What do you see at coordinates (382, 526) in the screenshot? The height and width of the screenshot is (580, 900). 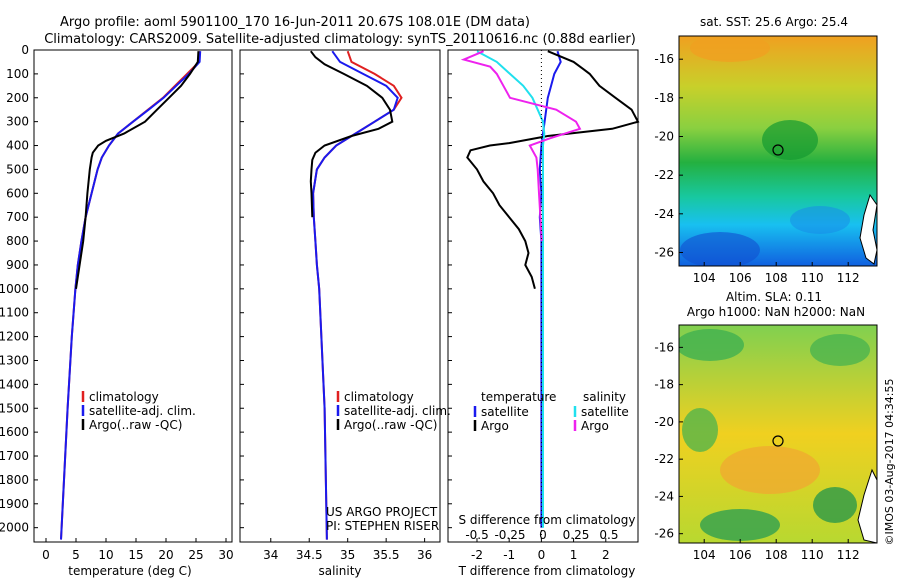 I see `pi-label: PI: STEPHEN RISER` at bounding box center [382, 526].